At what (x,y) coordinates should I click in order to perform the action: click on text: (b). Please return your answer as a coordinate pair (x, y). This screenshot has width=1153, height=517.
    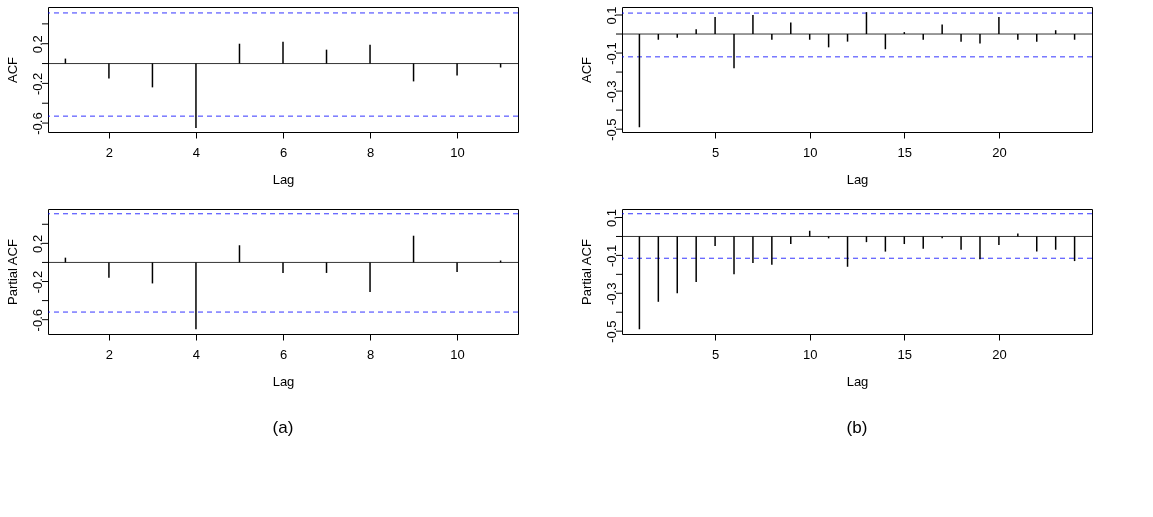
    Looking at the image, I should click on (857, 427).